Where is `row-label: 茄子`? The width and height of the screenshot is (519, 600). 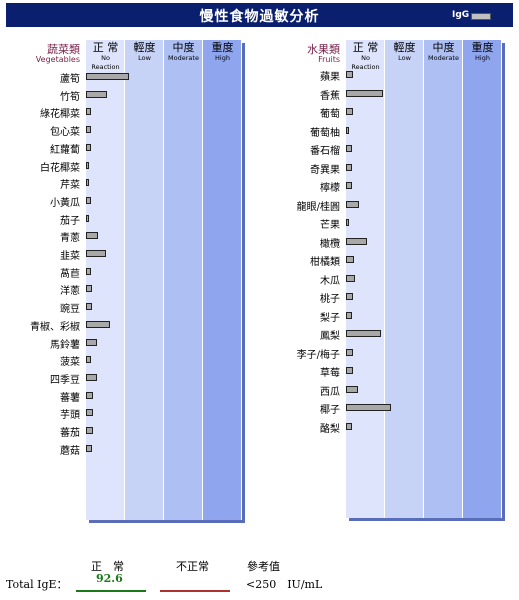 row-label: 茄子 is located at coordinates (70, 221).